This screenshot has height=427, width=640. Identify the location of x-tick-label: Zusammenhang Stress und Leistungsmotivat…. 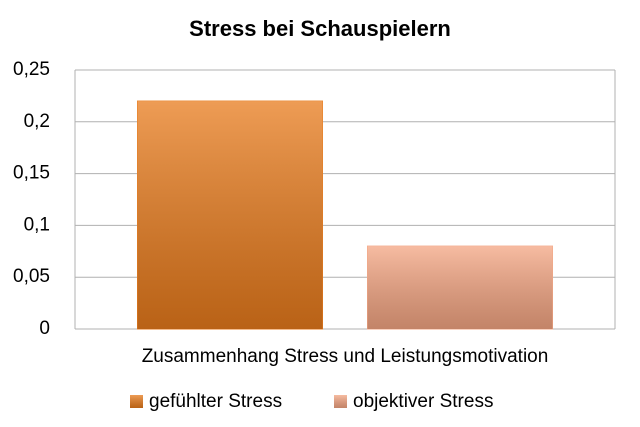
(345, 356).